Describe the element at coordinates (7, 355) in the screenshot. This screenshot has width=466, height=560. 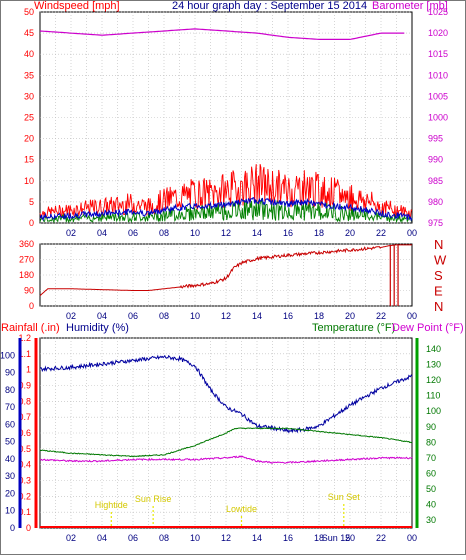
I see `humidity-y-tick: 100` at that location.